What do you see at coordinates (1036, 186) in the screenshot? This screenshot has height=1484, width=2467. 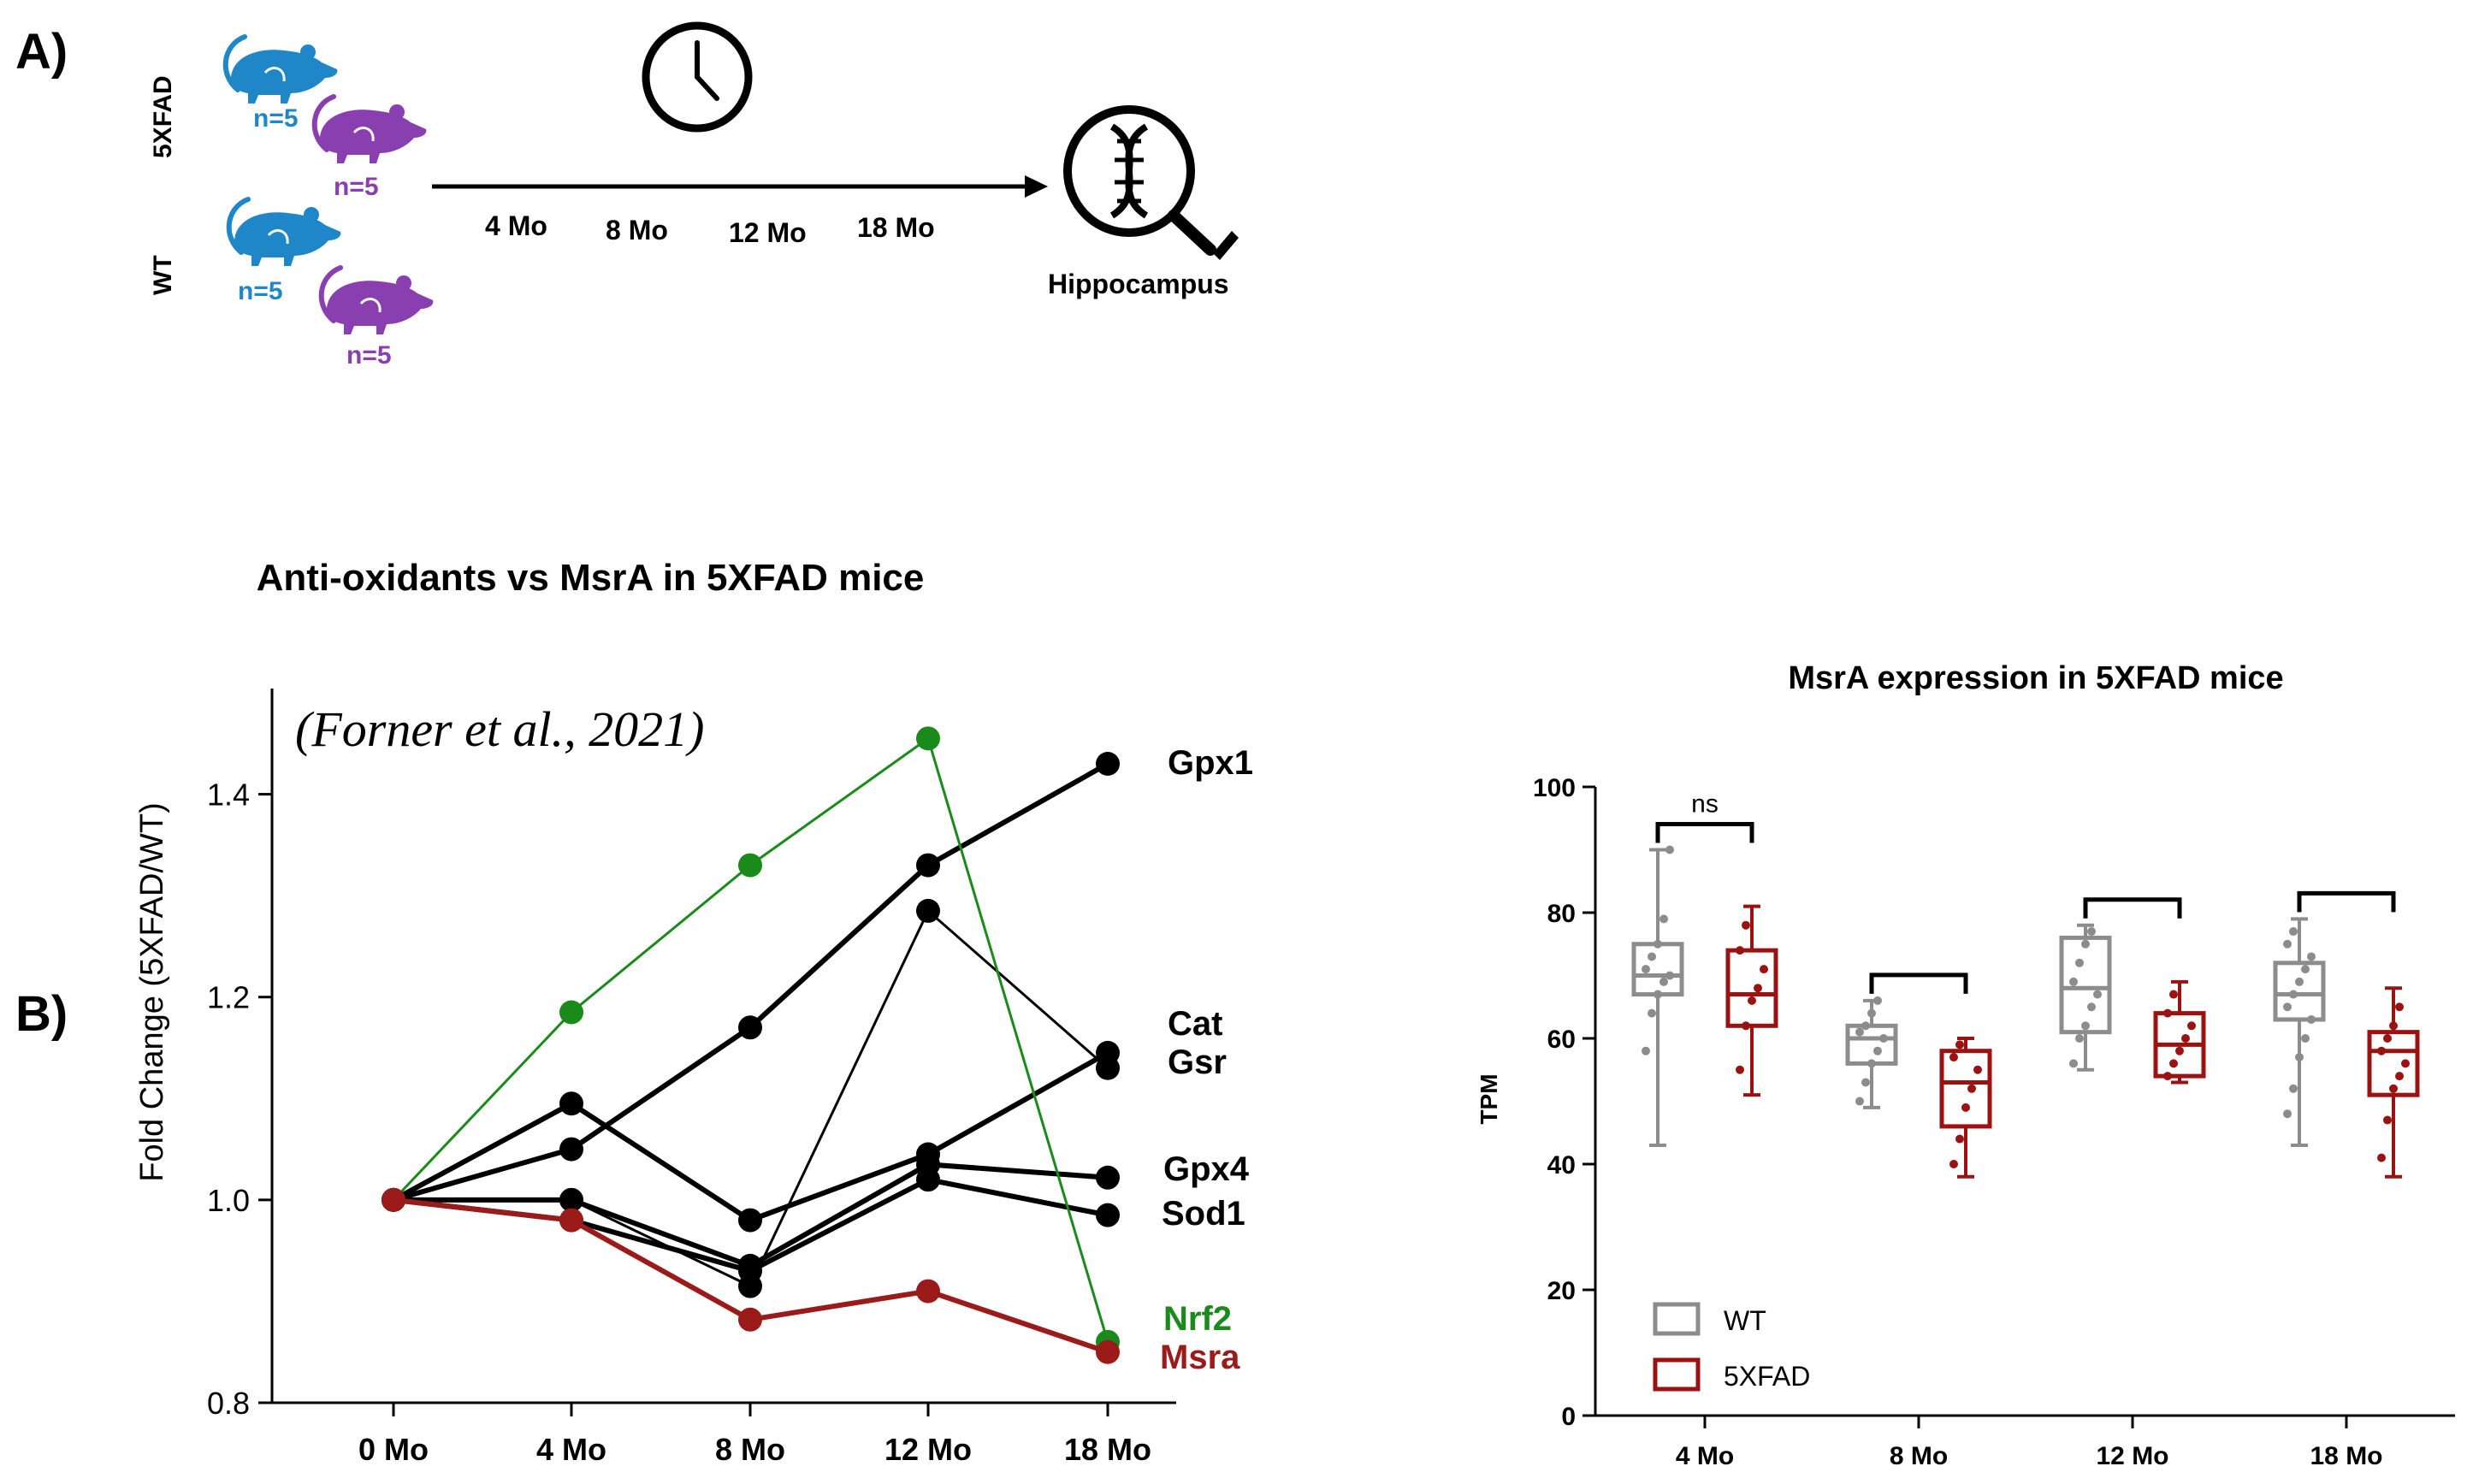 I see `arrow-head` at bounding box center [1036, 186].